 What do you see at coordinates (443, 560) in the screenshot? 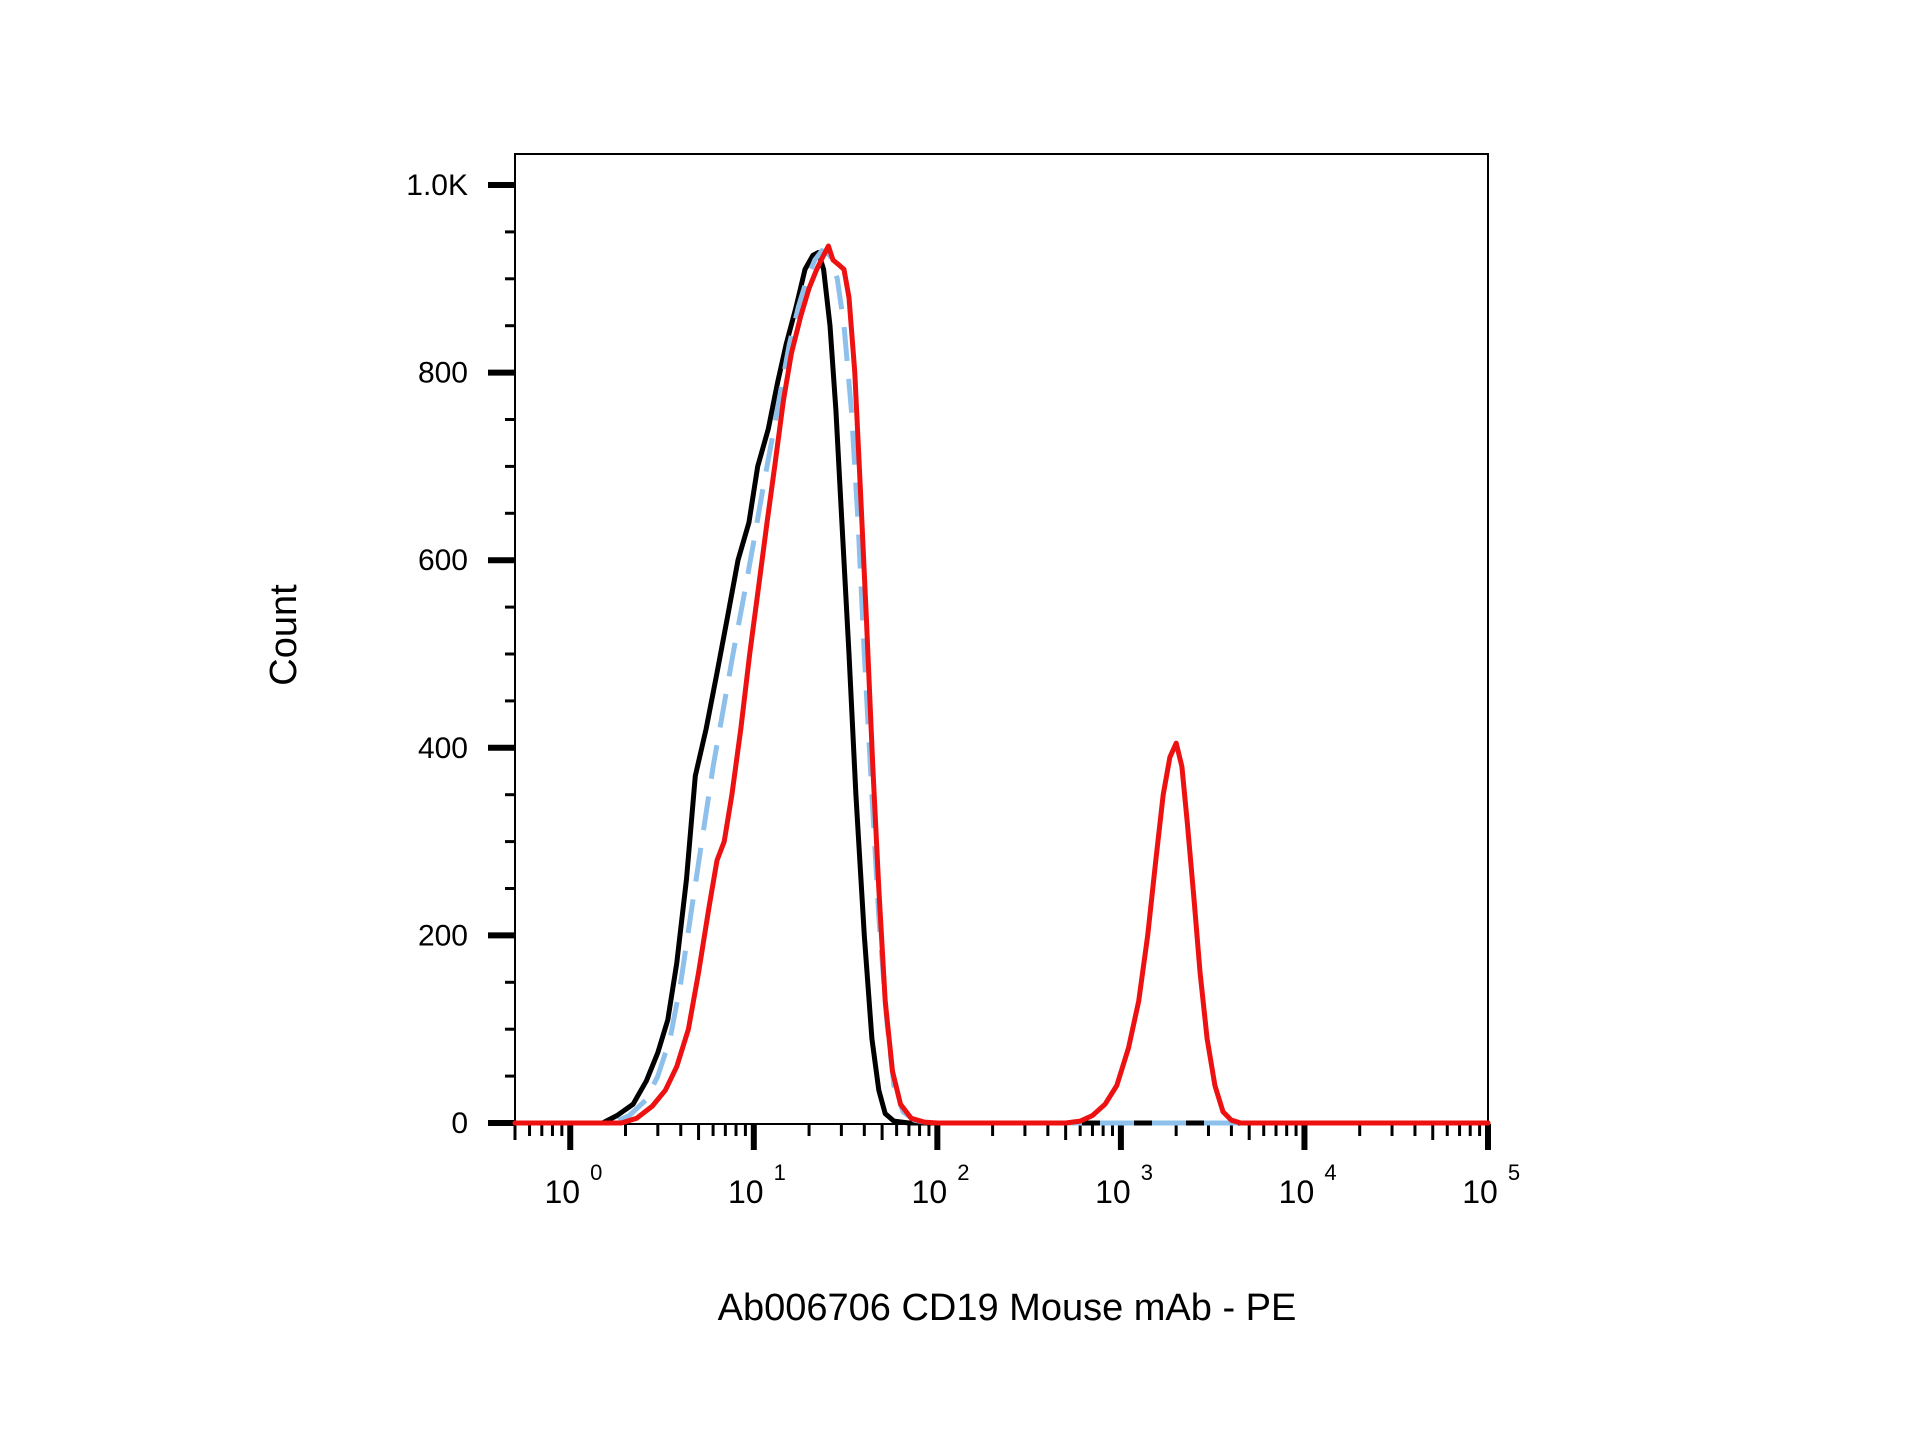
I see `y-tick-label: 600` at bounding box center [443, 560].